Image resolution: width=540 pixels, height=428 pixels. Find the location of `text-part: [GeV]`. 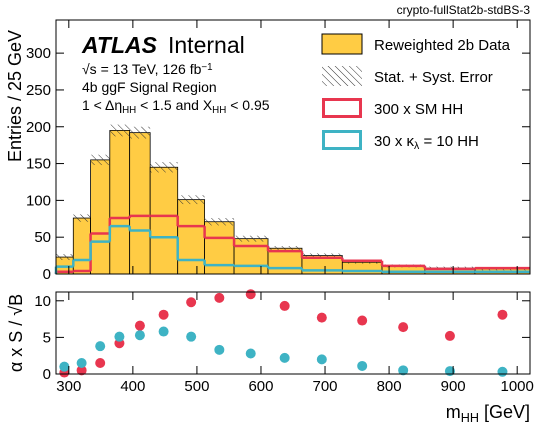

text-part: [GeV] is located at coordinates (504, 412).